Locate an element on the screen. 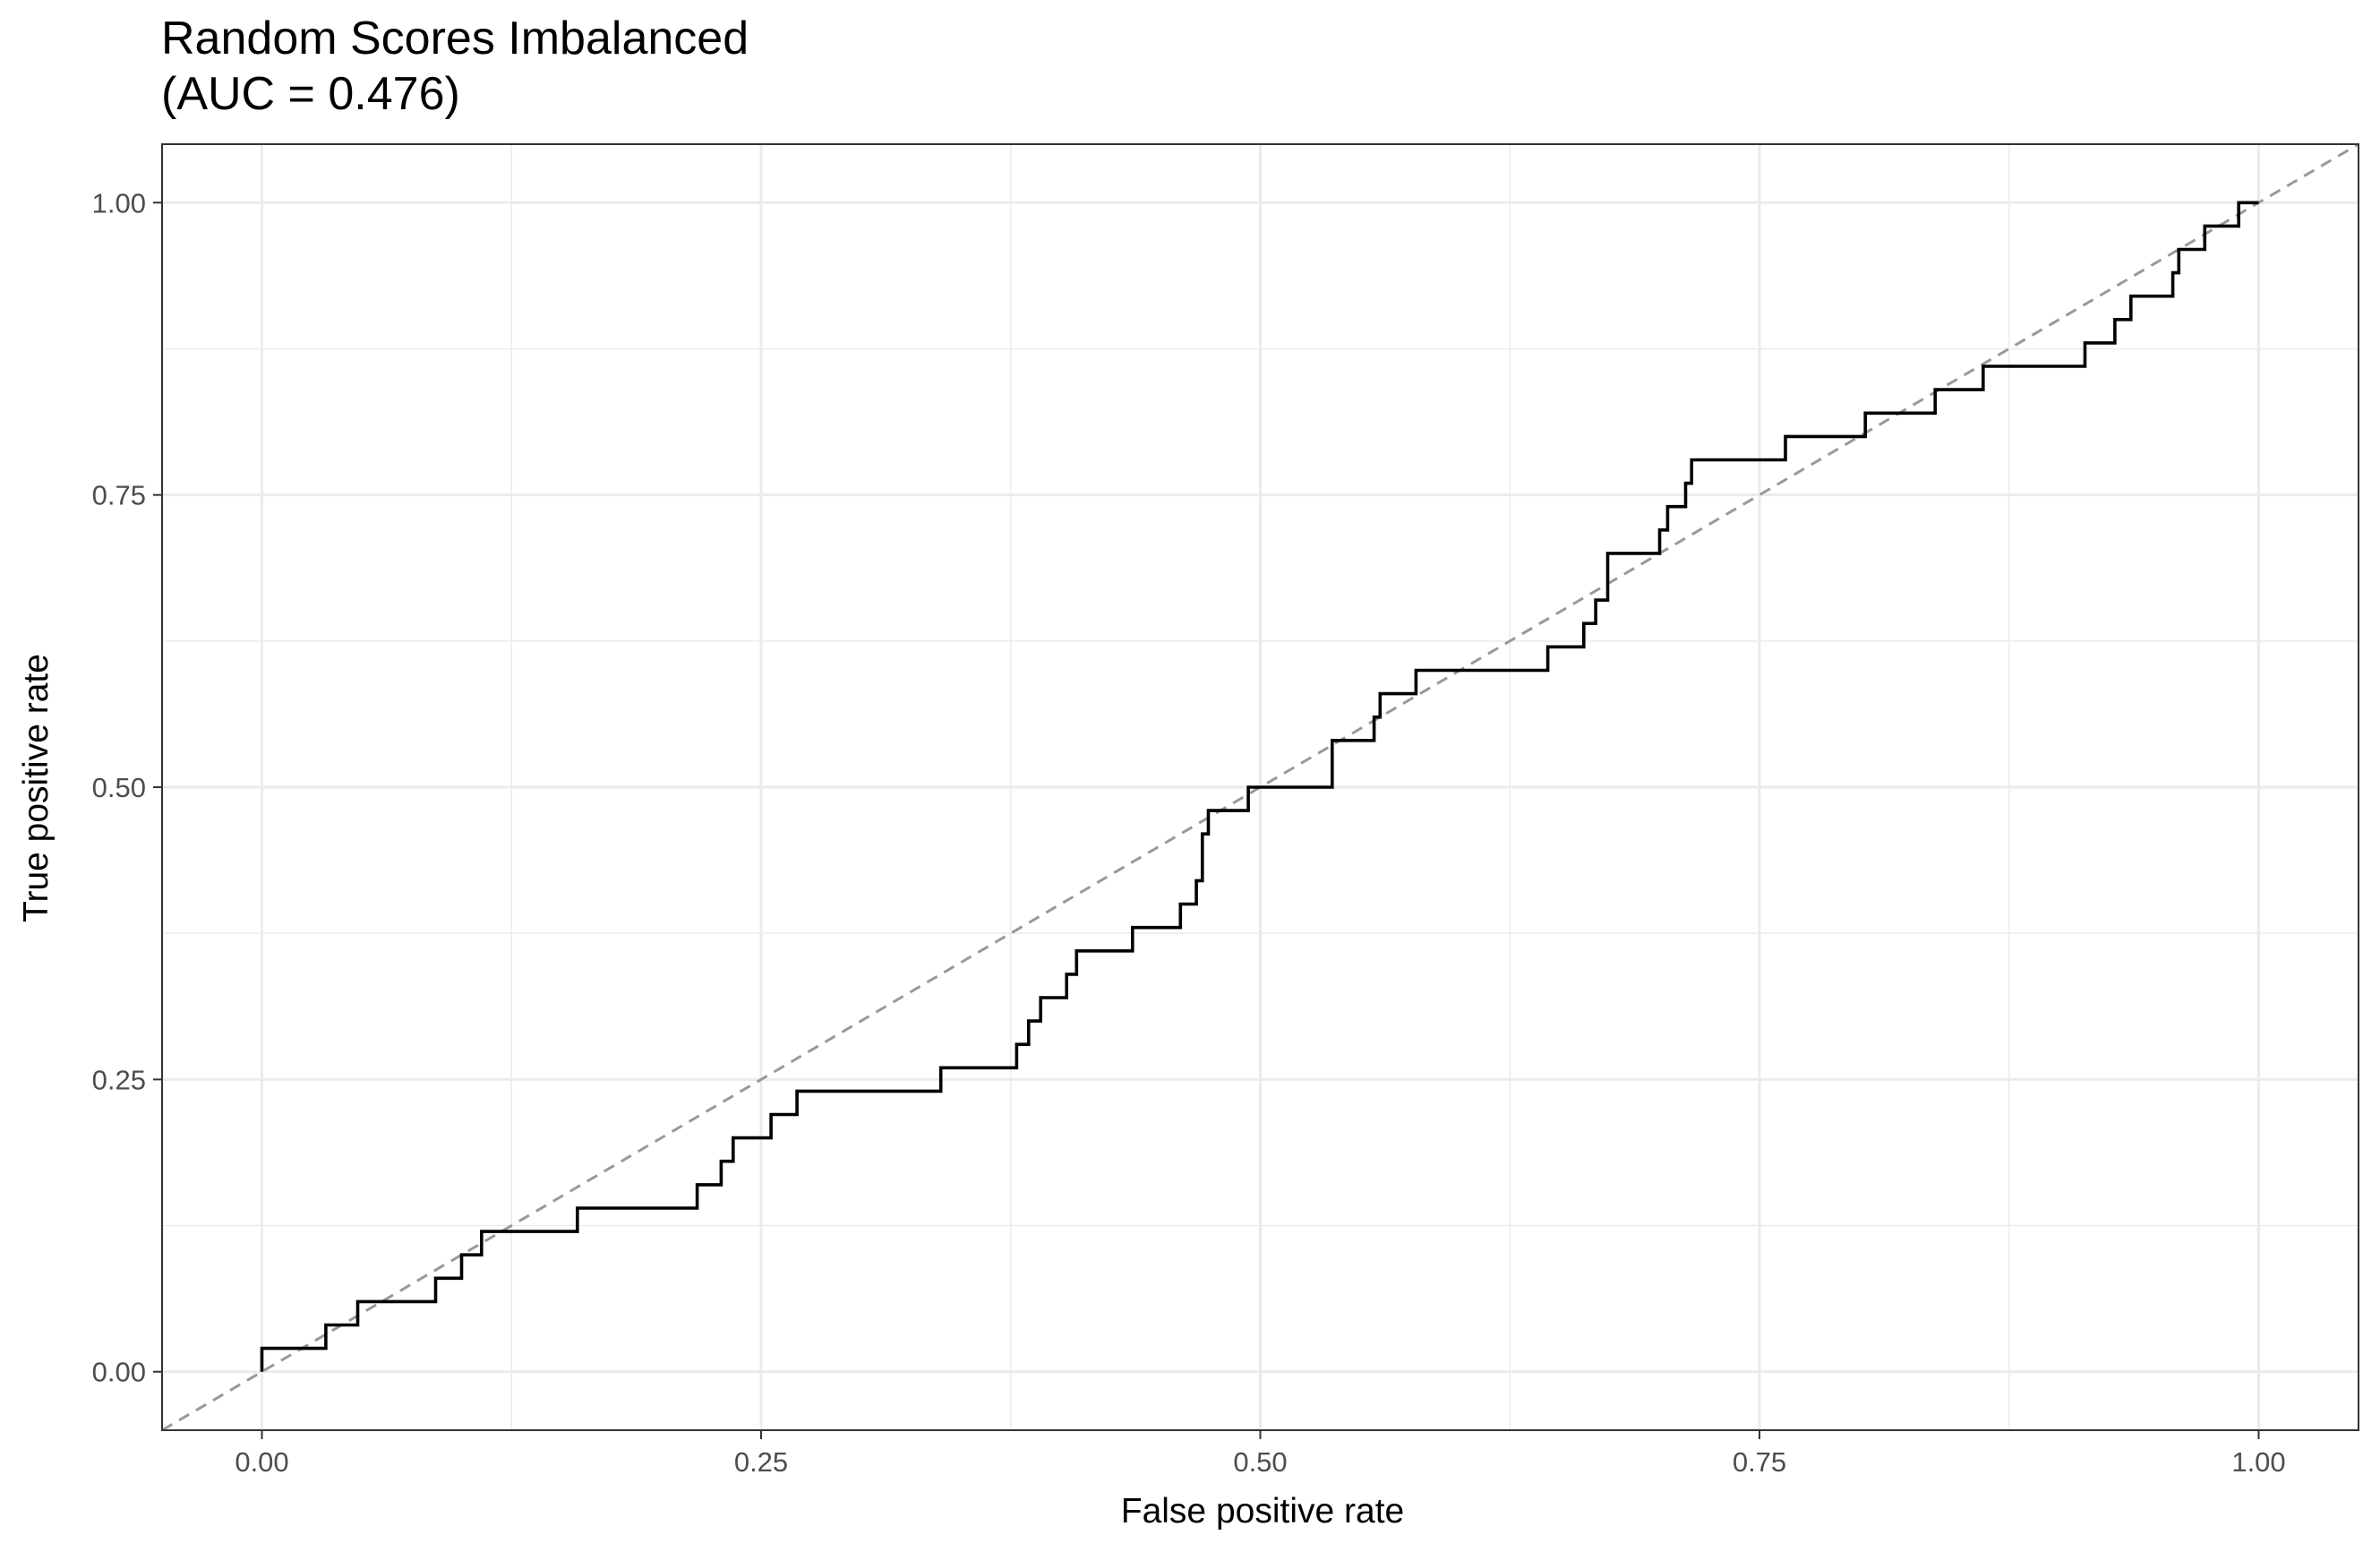  y-tick-label: 0.75 is located at coordinates (119, 495).